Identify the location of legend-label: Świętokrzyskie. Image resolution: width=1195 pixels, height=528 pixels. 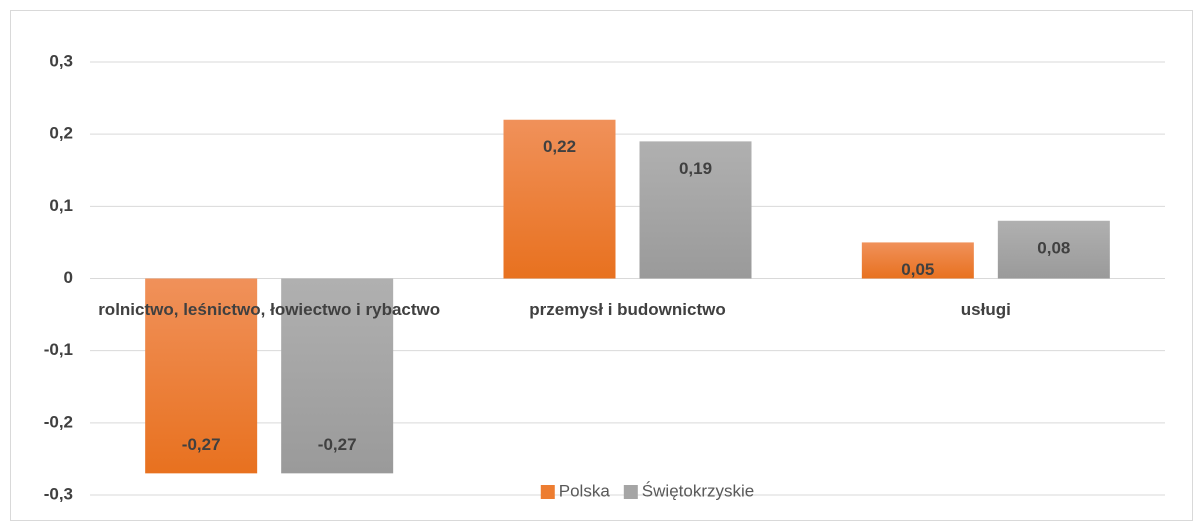
(698, 490).